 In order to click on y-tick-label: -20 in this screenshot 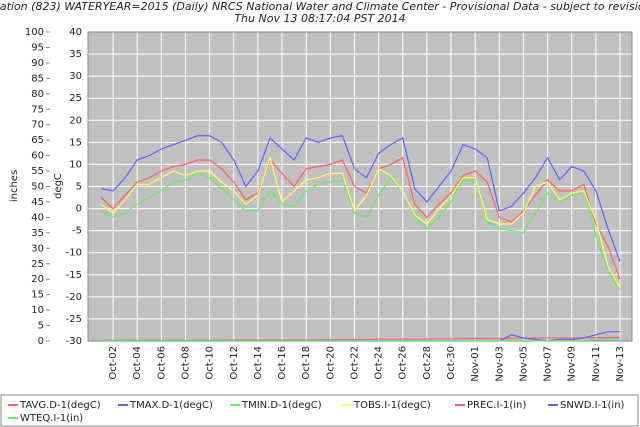, I will do `click(74, 297)`.